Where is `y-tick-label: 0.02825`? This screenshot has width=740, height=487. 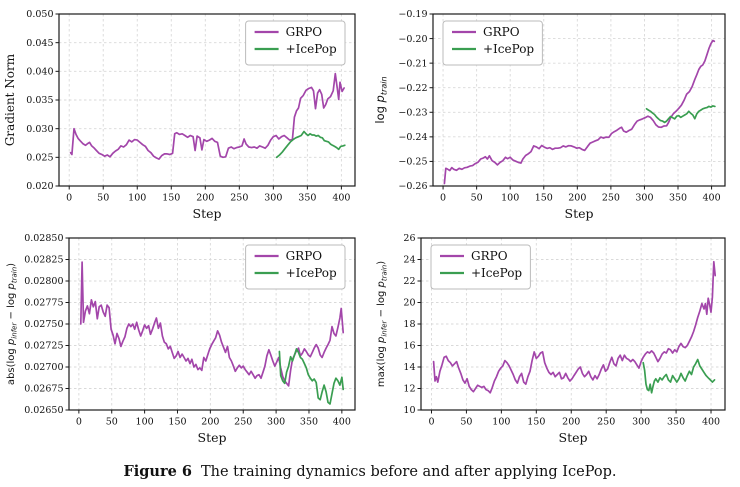
y-tick-label: 0.02825 is located at coordinates (43, 260).